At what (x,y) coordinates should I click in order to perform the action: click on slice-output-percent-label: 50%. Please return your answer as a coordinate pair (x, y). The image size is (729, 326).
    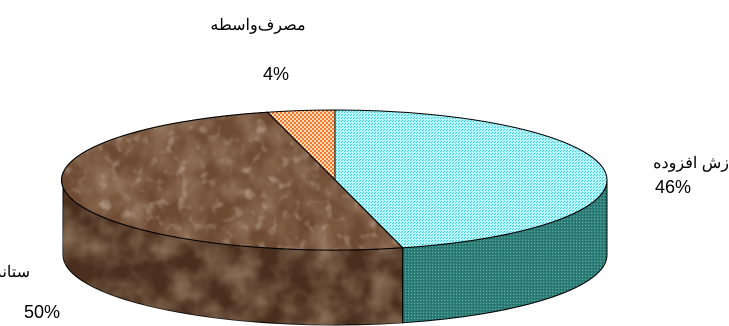
    Looking at the image, I should click on (42, 312).